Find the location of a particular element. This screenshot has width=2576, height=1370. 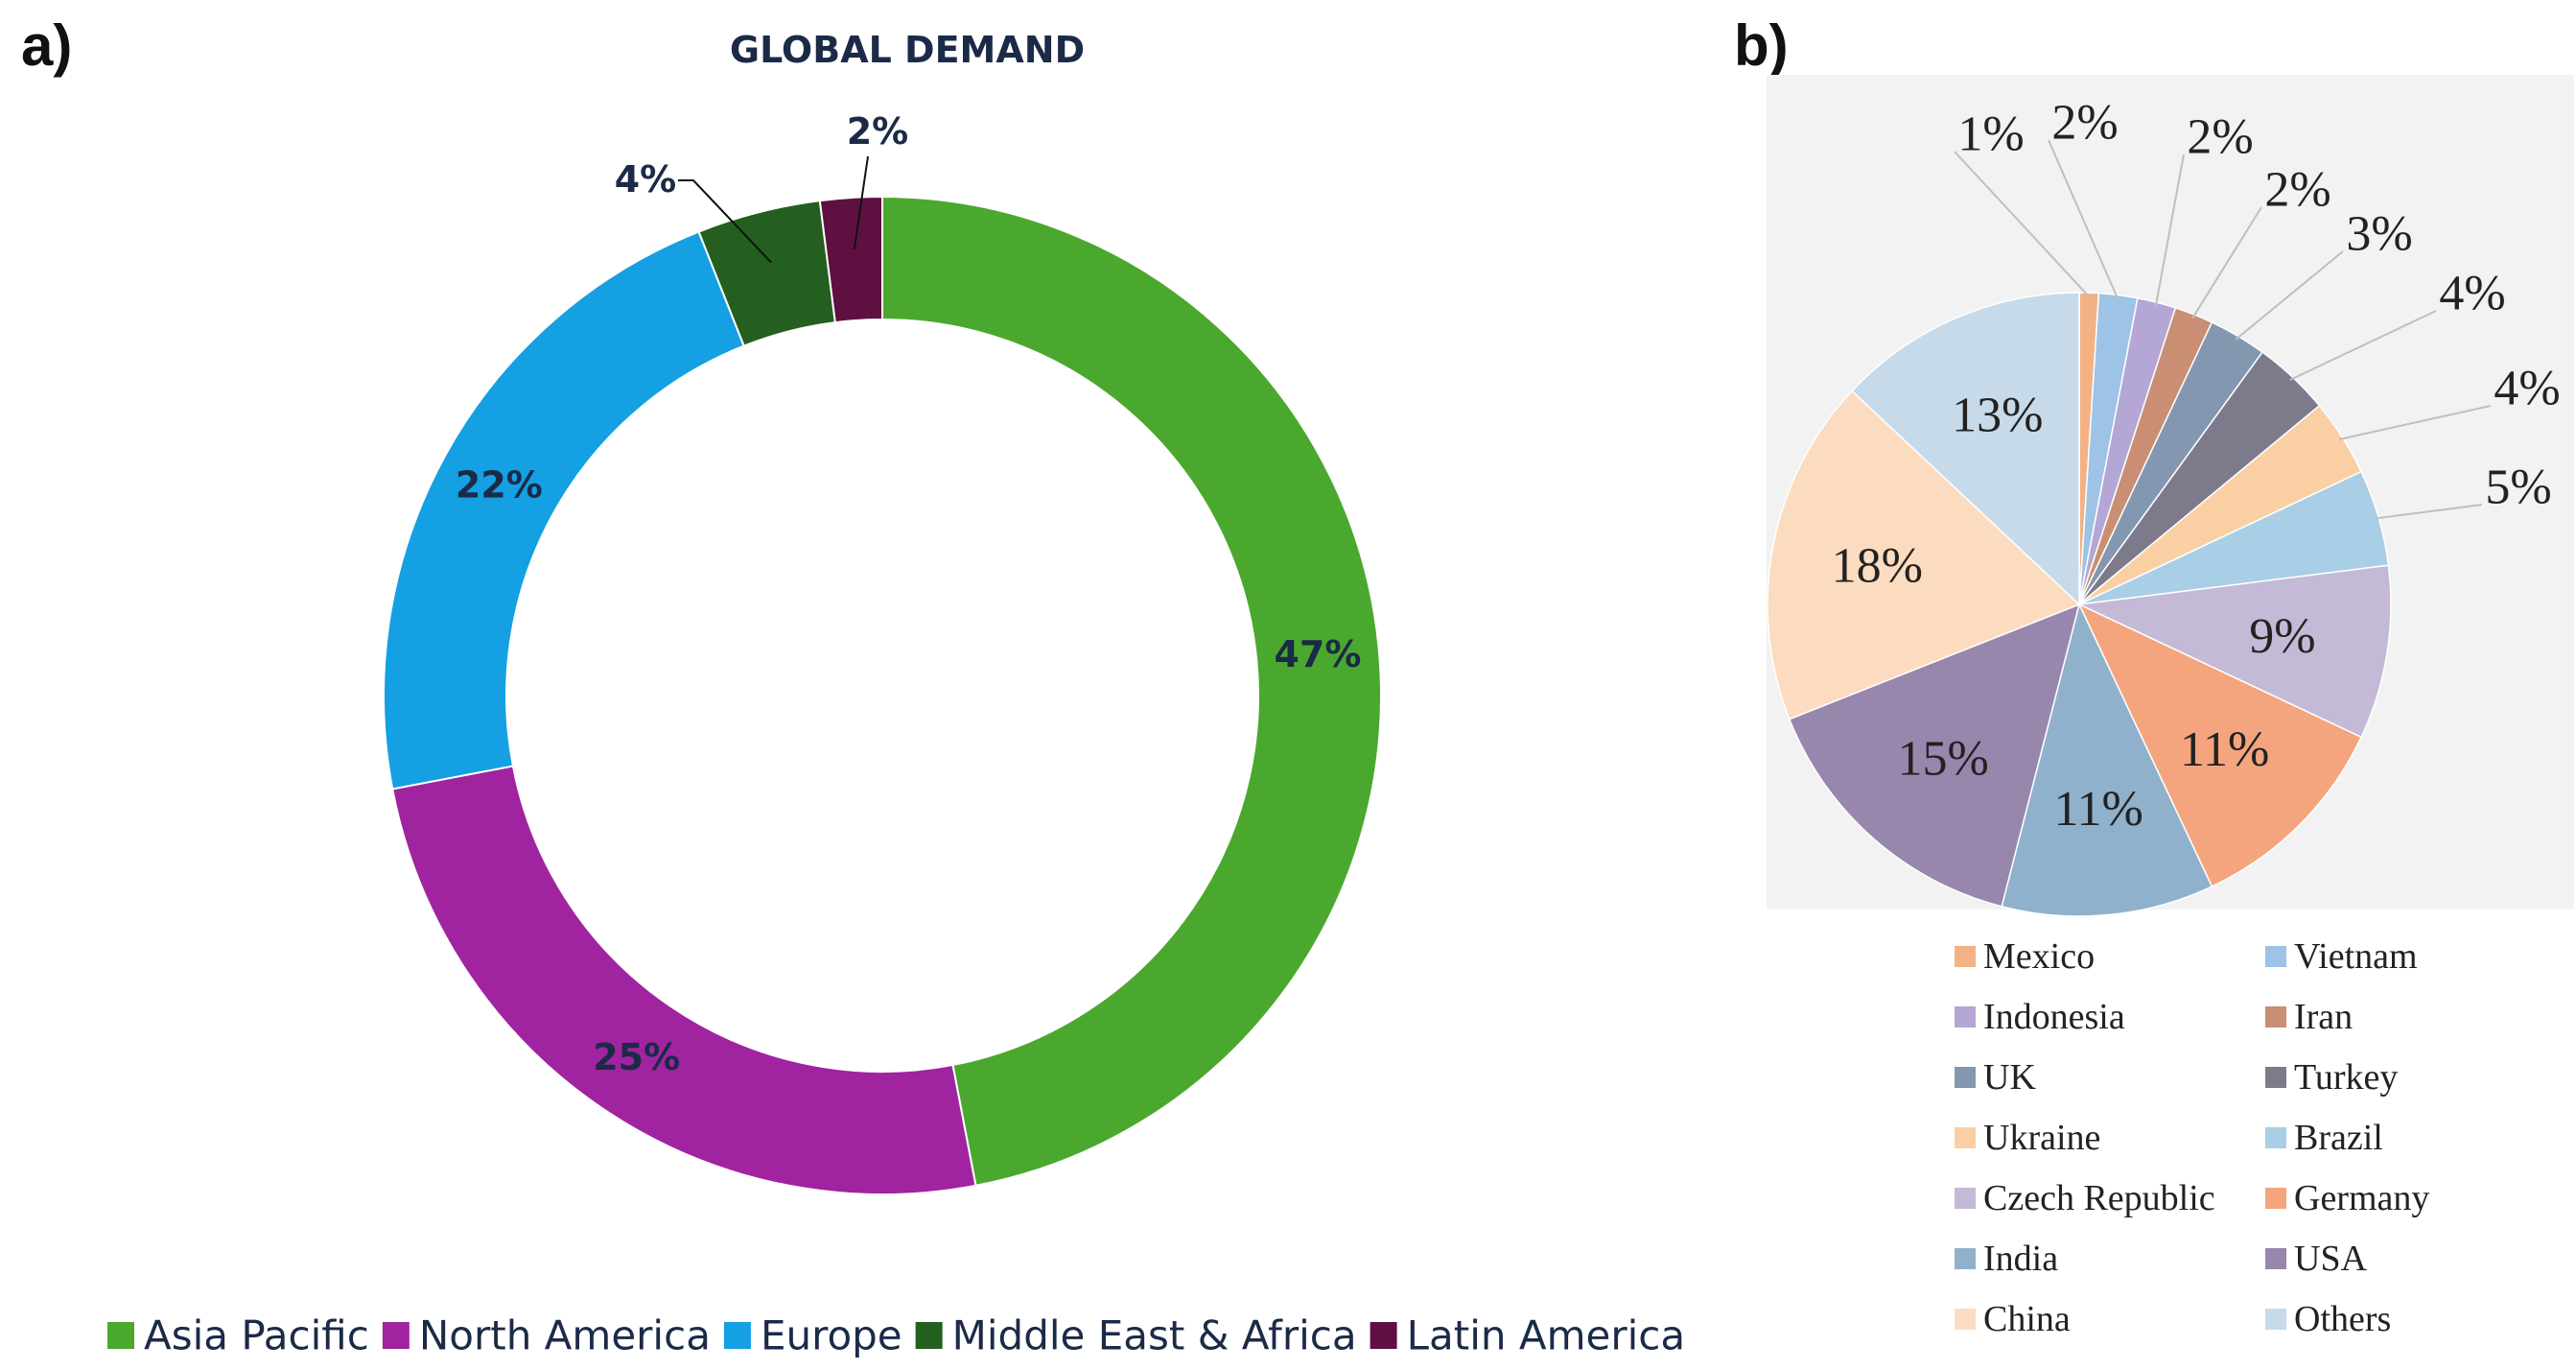

donut-leader-middle-east-and-africa is located at coordinates (725, 221).